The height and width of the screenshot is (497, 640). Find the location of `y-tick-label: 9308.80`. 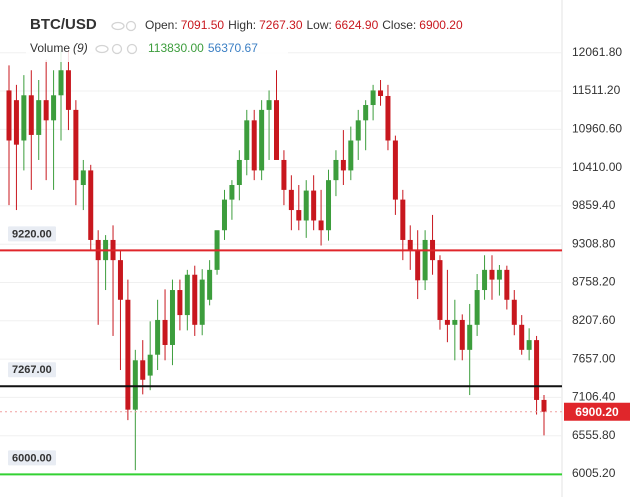

y-tick-label: 9308.80 is located at coordinates (594, 243).